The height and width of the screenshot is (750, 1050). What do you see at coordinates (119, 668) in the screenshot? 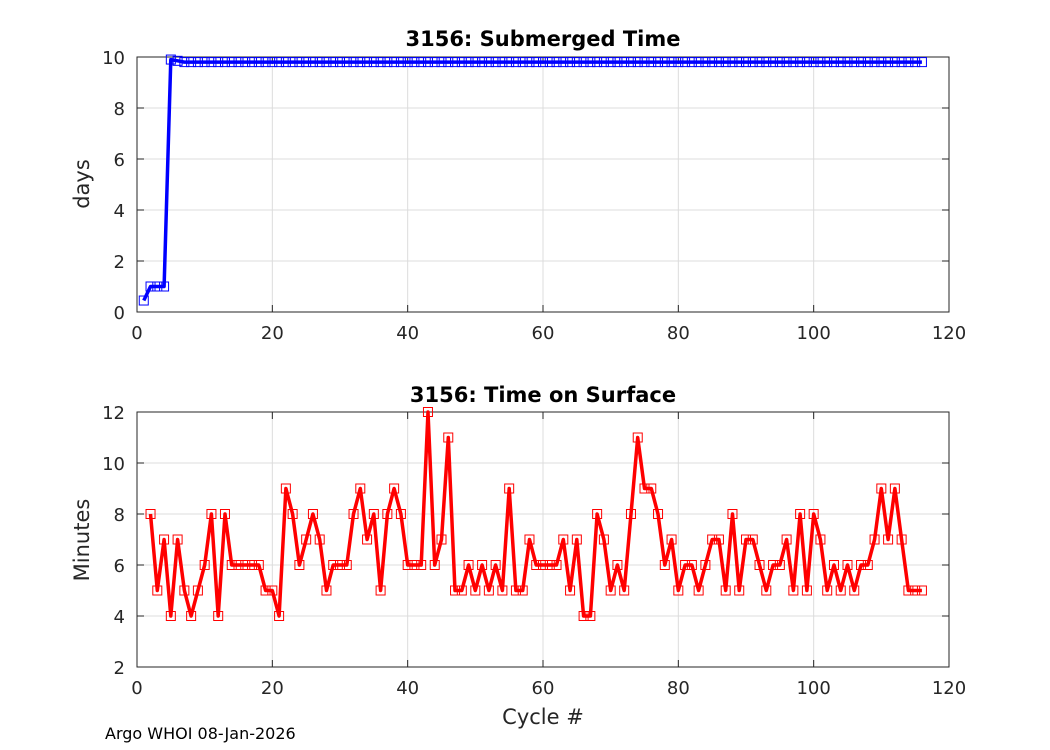
I see `y-tick-label: 2` at bounding box center [119, 668].